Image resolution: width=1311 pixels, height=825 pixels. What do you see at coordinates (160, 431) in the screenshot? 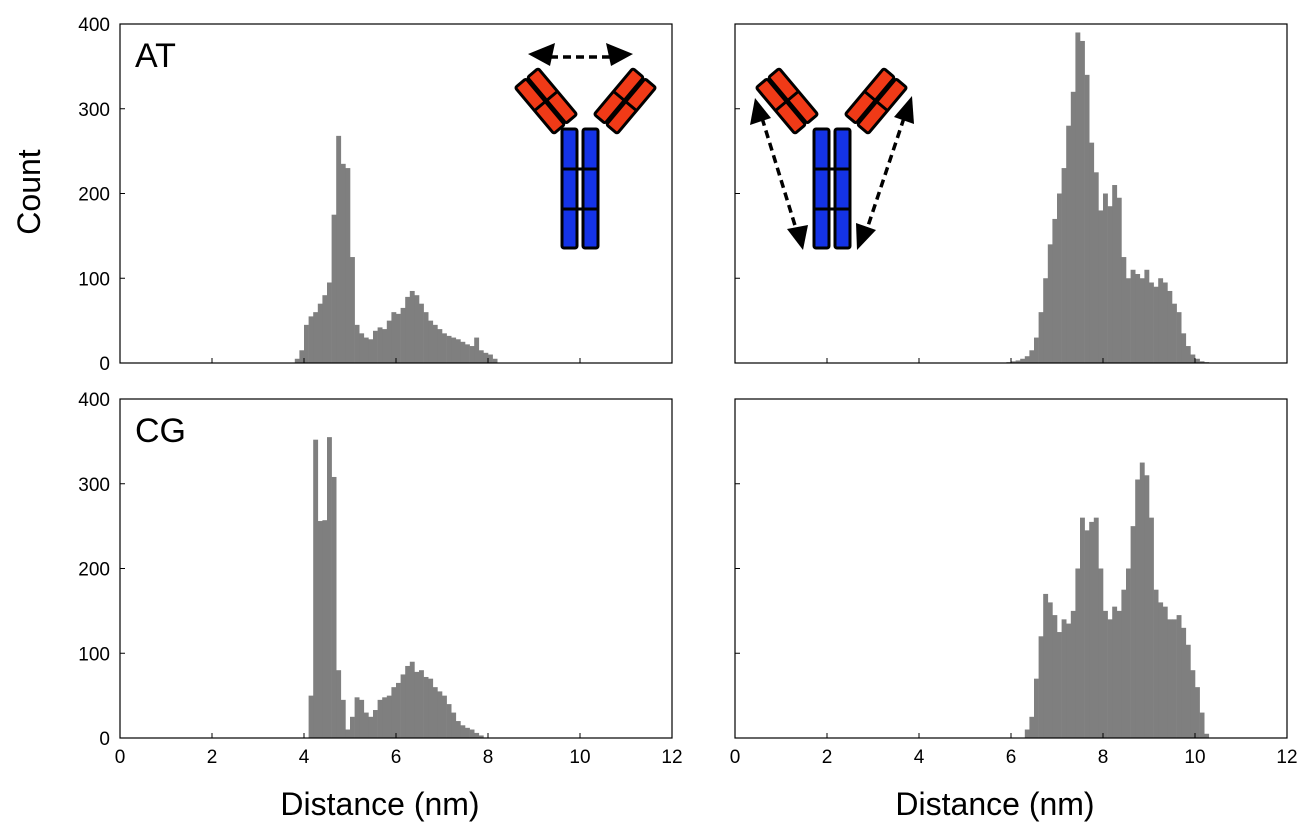
I see `panel-label: CG` at bounding box center [160, 431].